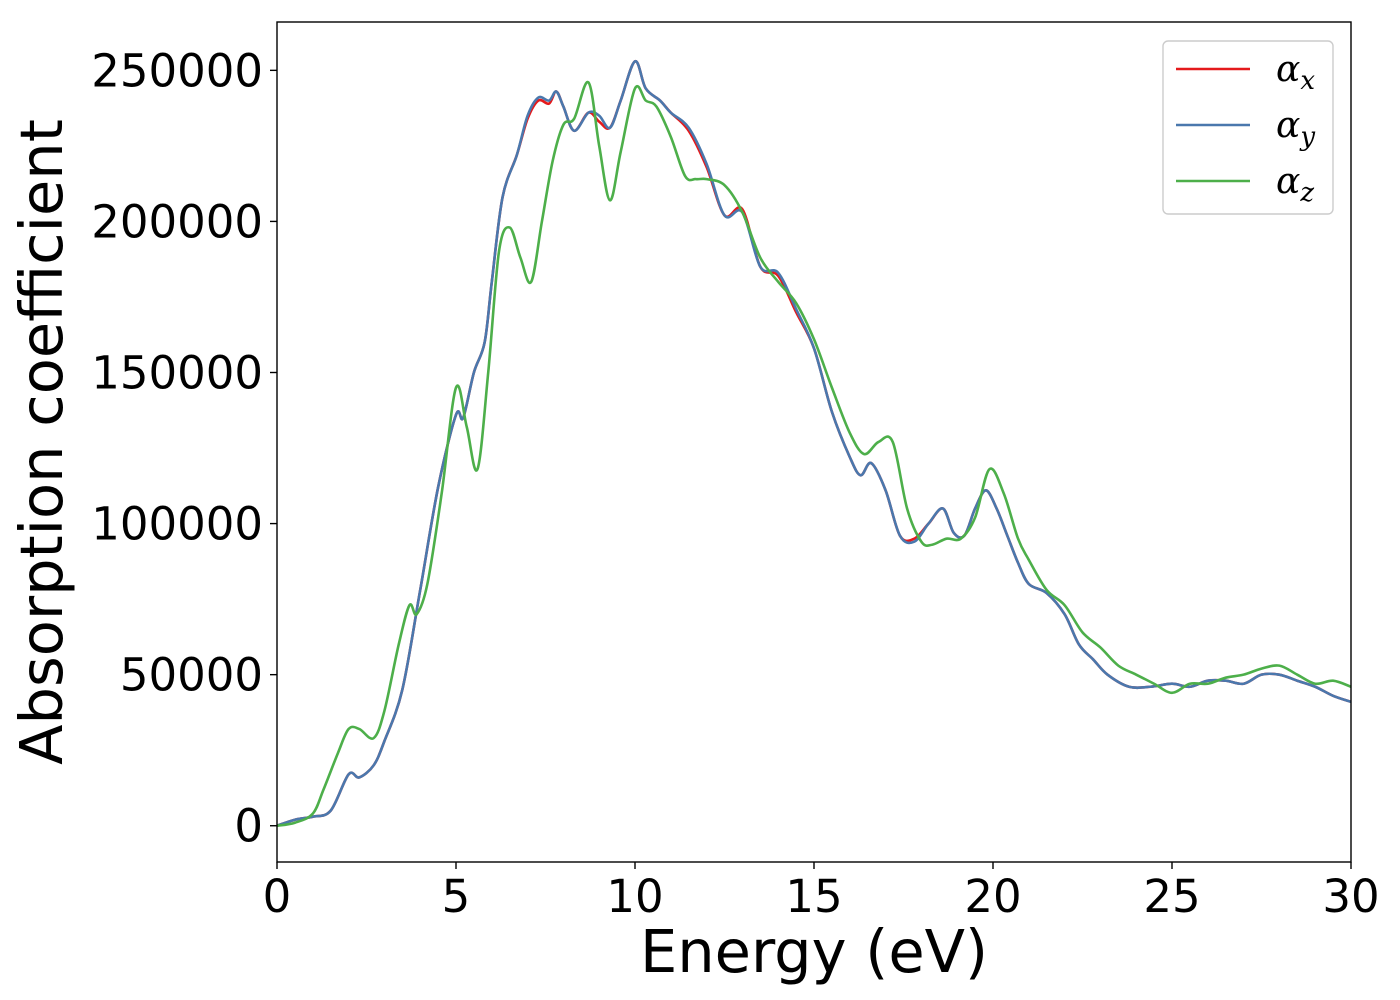 The image size is (1400, 1000). What do you see at coordinates (1307, 81) in the screenshot?
I see `legend-subscript: x` at bounding box center [1307, 81].